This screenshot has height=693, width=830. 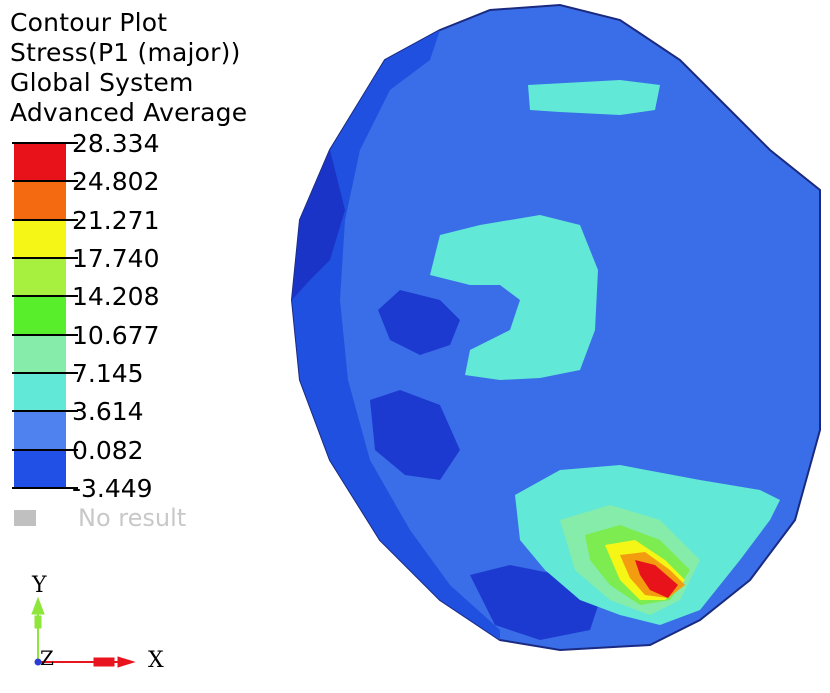 I want to click on y-axis-cone, so click(x=38, y=622).